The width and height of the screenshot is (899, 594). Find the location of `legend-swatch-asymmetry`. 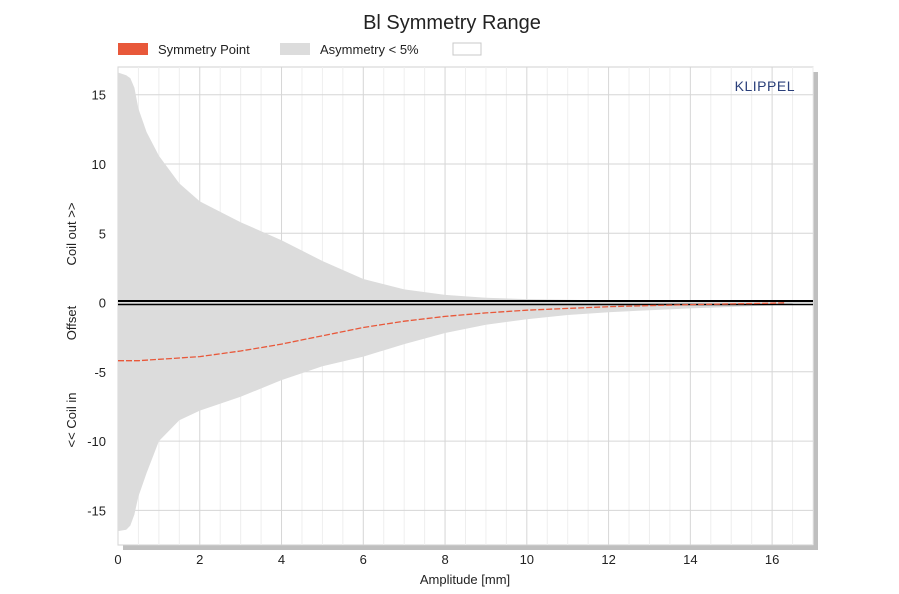

legend-swatch-asymmetry is located at coordinates (295, 49).